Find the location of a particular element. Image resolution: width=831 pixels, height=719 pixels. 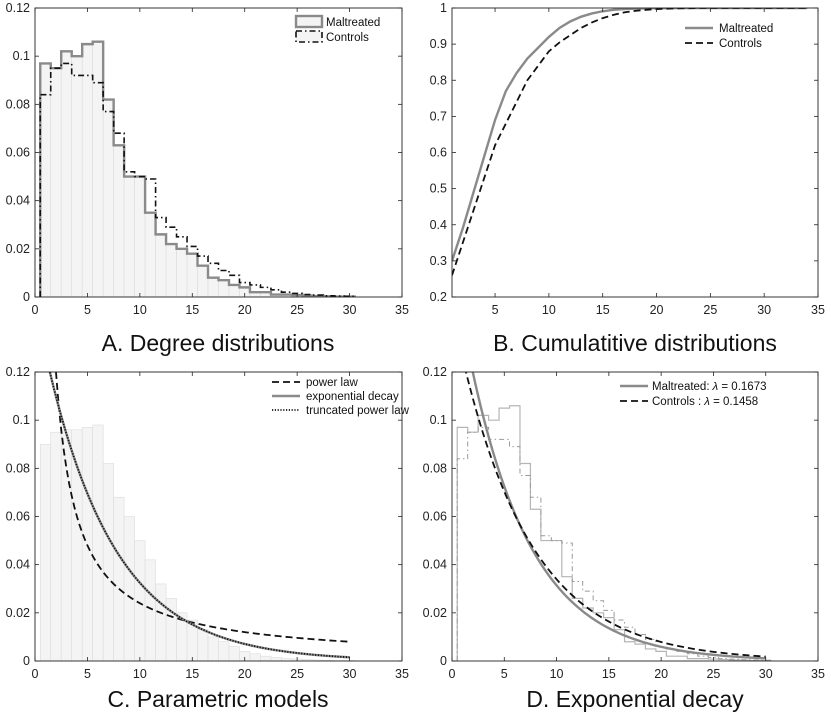

y-tick-label: 0.9 is located at coordinates (438, 44).